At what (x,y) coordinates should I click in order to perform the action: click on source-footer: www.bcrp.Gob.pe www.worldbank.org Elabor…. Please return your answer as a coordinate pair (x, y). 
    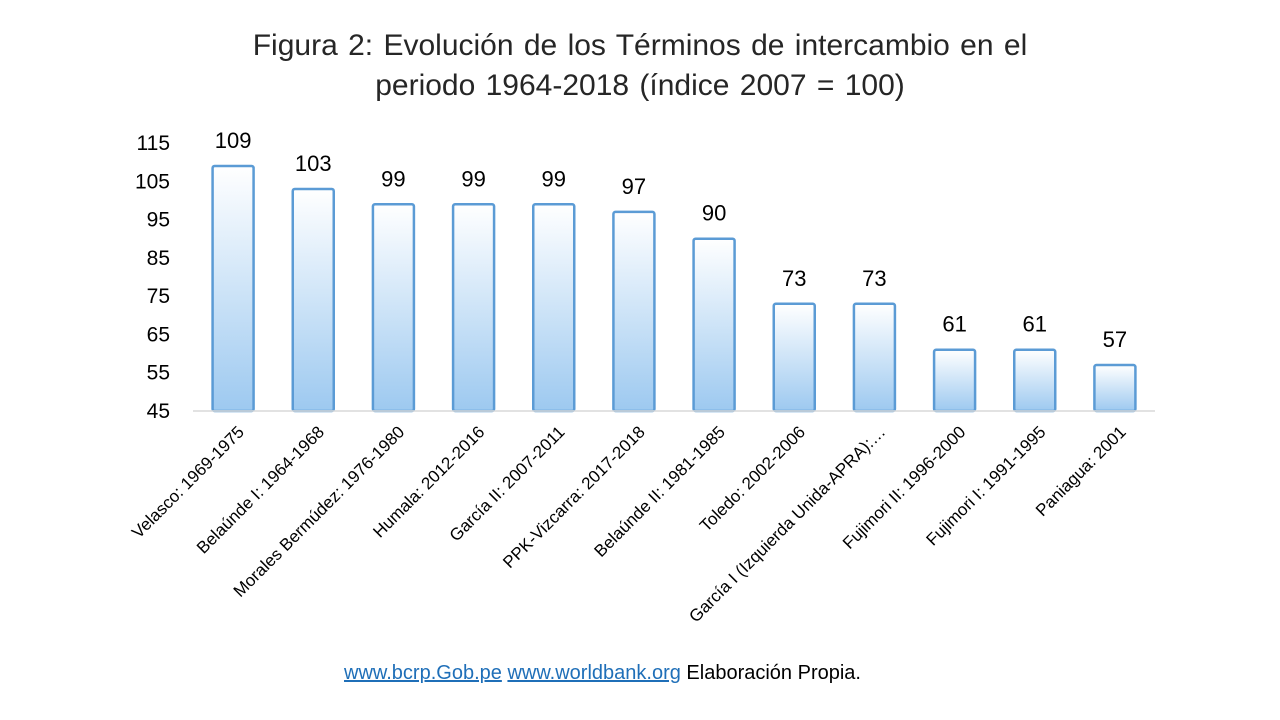
    Looking at the image, I should click on (602, 673).